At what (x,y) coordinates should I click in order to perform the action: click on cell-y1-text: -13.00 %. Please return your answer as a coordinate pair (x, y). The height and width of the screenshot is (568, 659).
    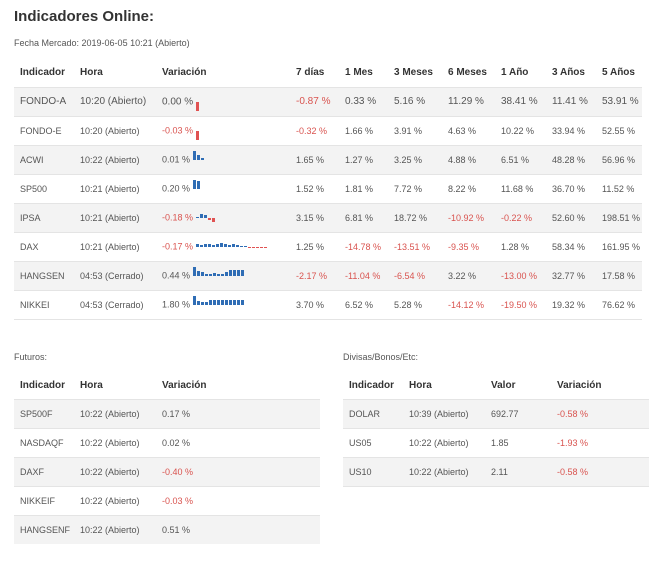
    Looking at the image, I should click on (519, 275).